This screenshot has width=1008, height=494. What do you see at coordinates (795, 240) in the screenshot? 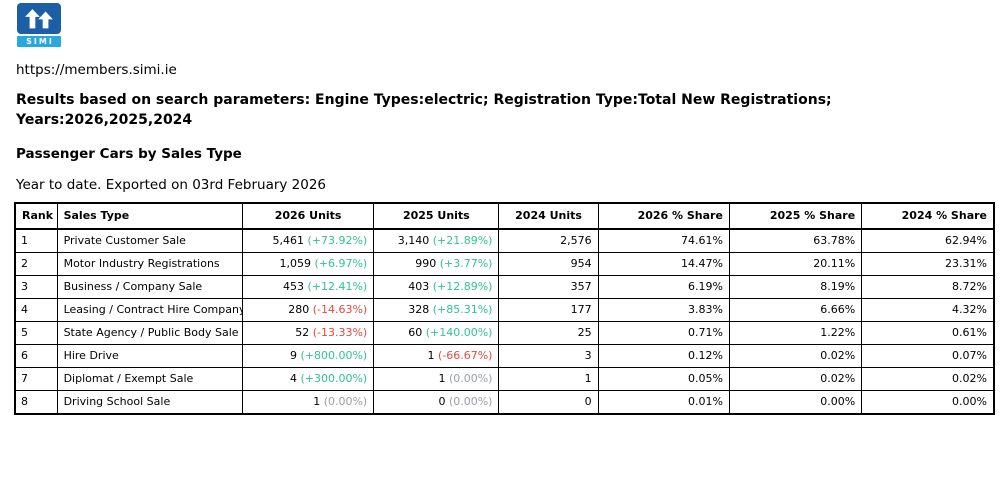
I see `cell-2025-share: 63.78%` at bounding box center [795, 240].